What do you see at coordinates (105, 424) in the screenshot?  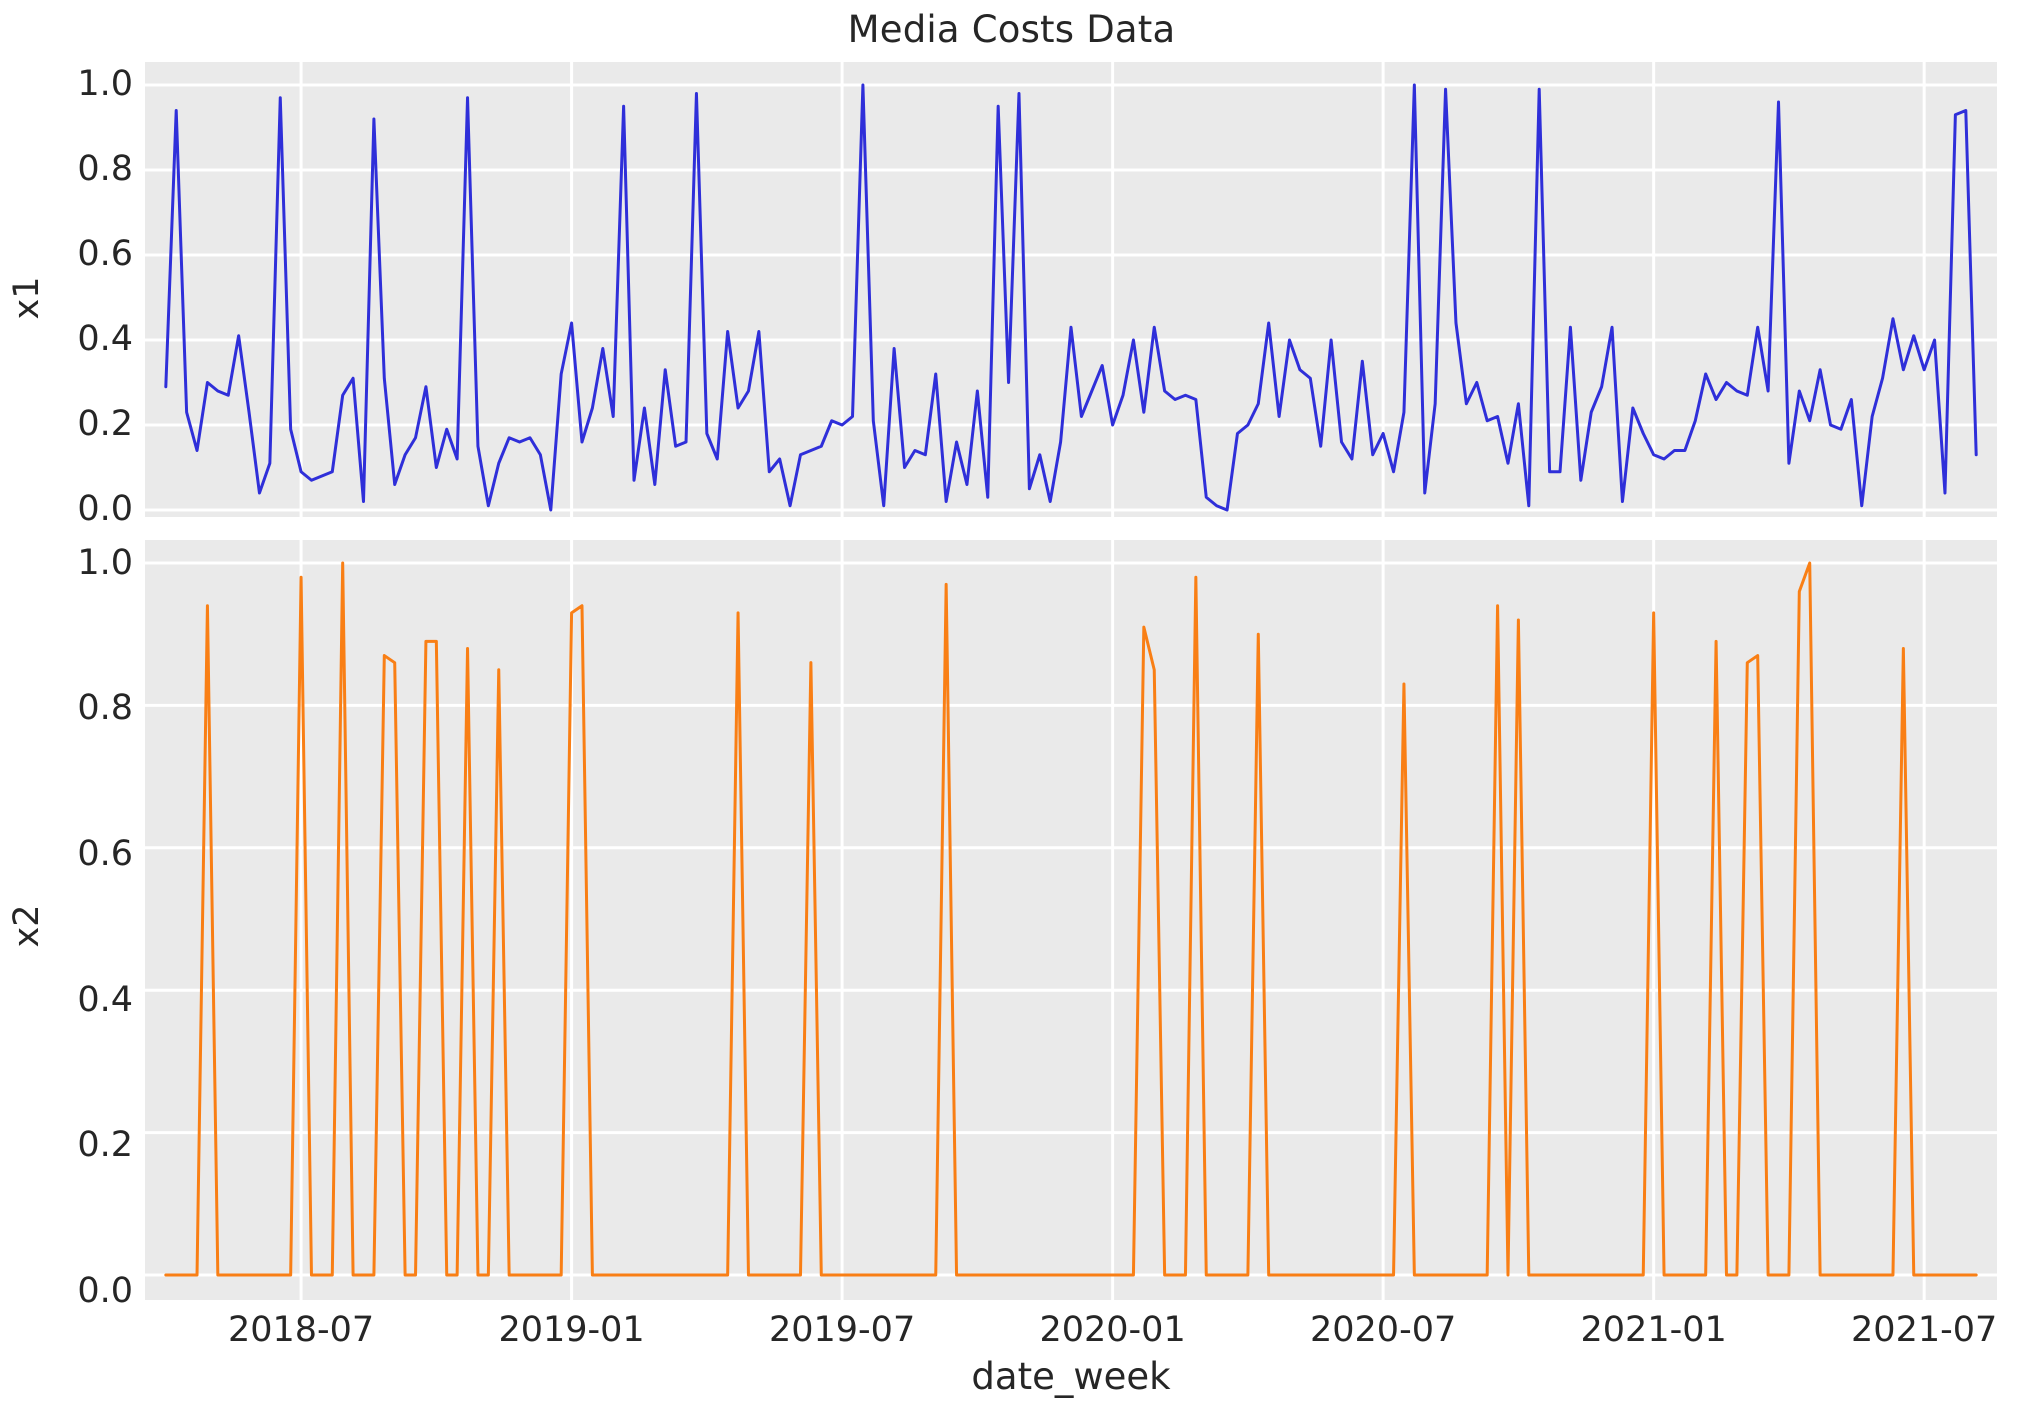 I see `y-tick-top-5: 0.2` at bounding box center [105, 424].